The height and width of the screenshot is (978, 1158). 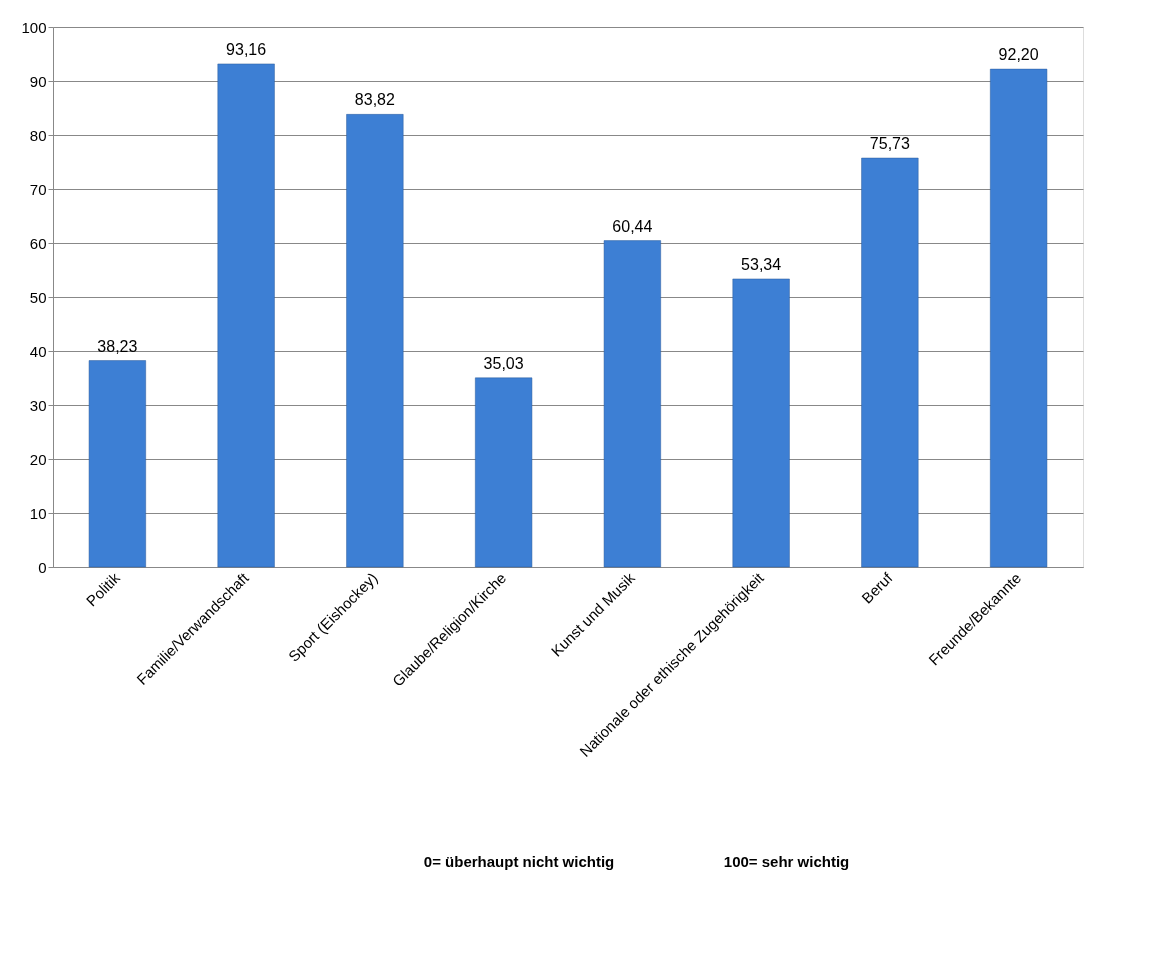 I want to click on y-tick-label: 40, so click(x=38, y=351).